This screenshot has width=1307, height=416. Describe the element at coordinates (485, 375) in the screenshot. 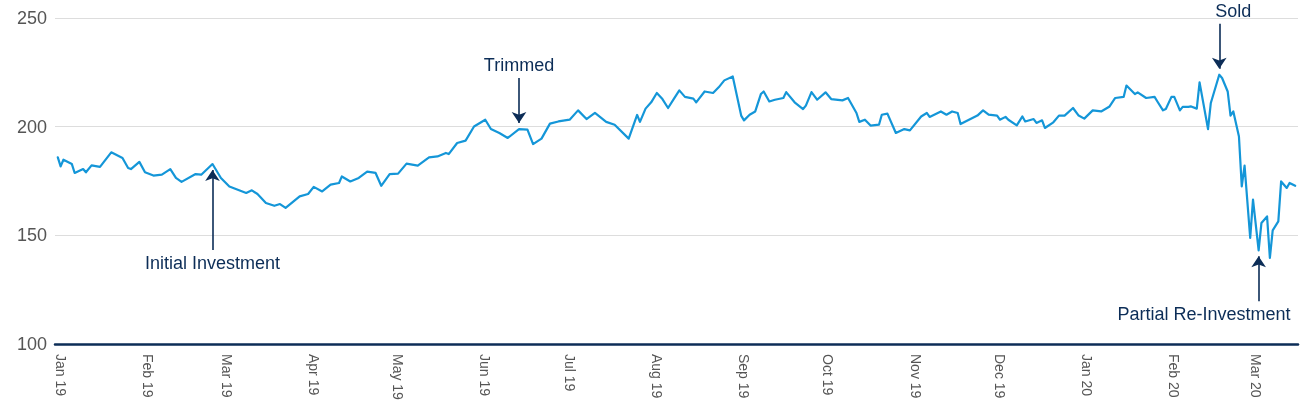

I see `x-tick-label: Jun 19` at that location.